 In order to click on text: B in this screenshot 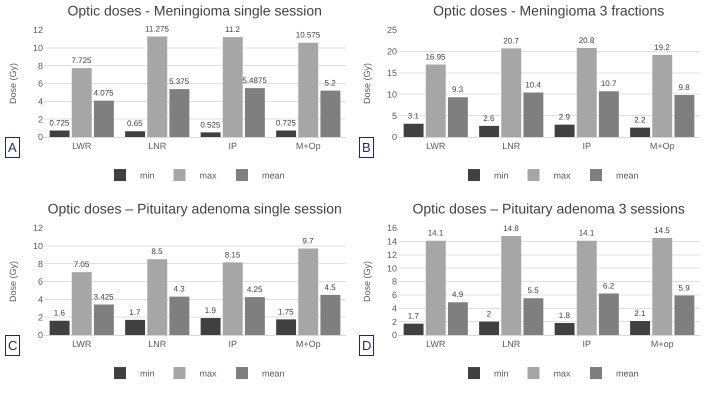, I will do `click(366, 147)`.